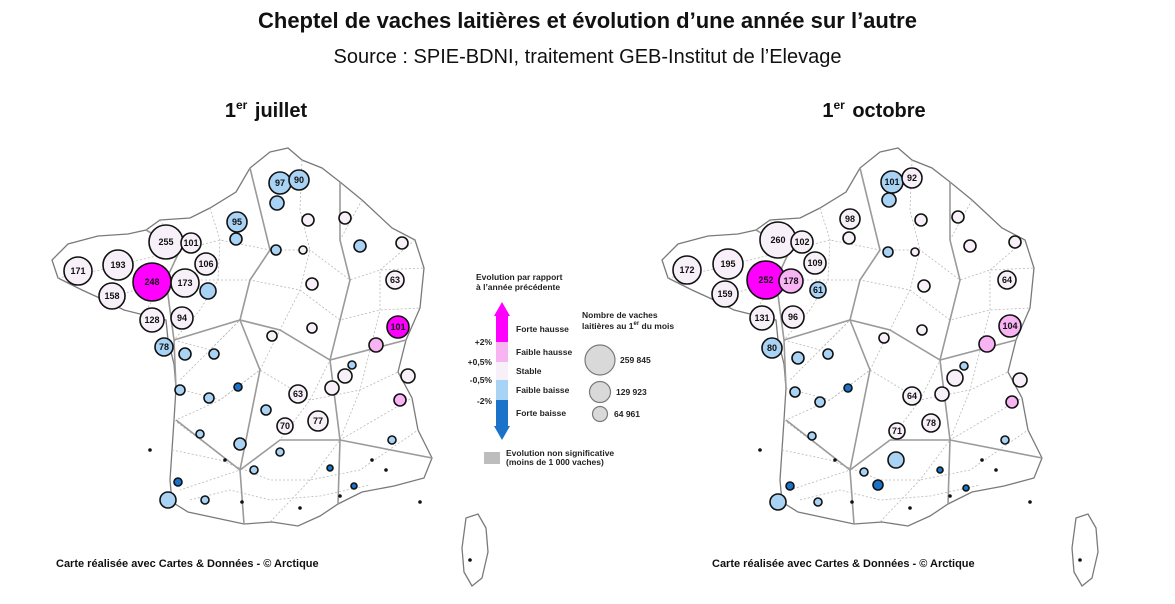  I want to click on bubble-label: 90, so click(299, 180).